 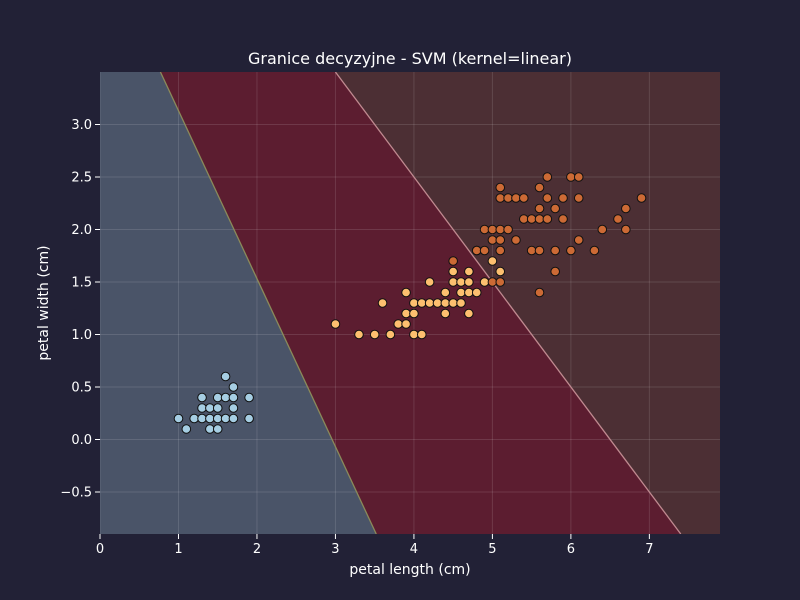 What do you see at coordinates (492, 549) in the screenshot?
I see `x-tick-label: 5` at bounding box center [492, 549].